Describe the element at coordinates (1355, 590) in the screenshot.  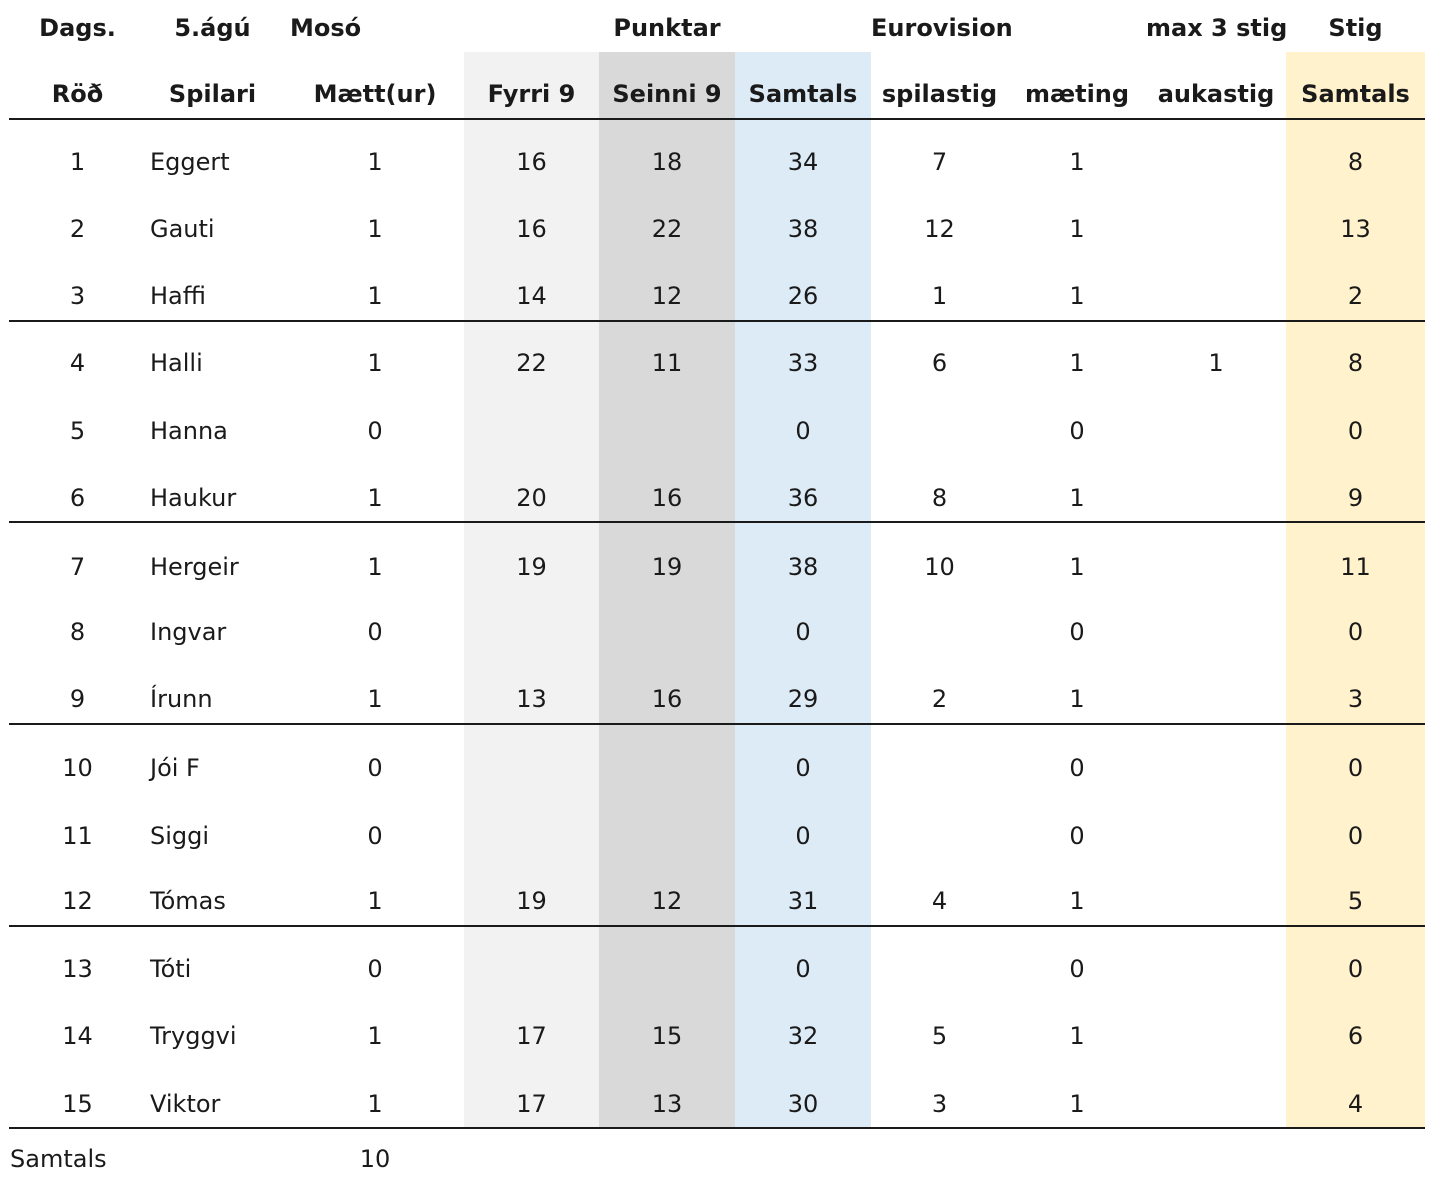
I see `score-total-column-shading` at that location.